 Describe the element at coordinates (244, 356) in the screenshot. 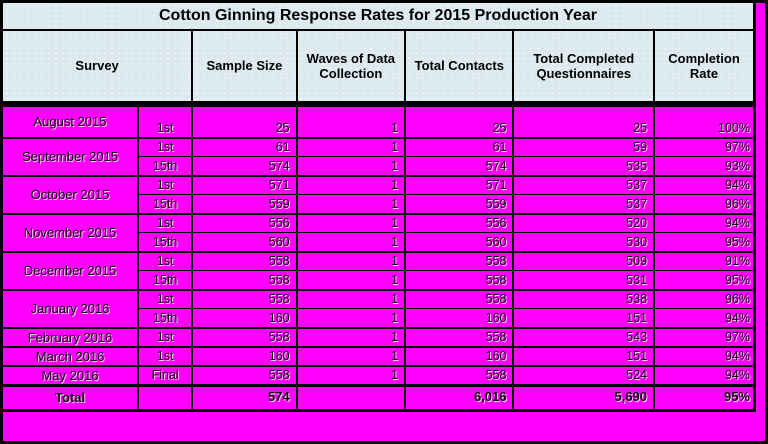

I see `sample-size-cell: 160` at that location.